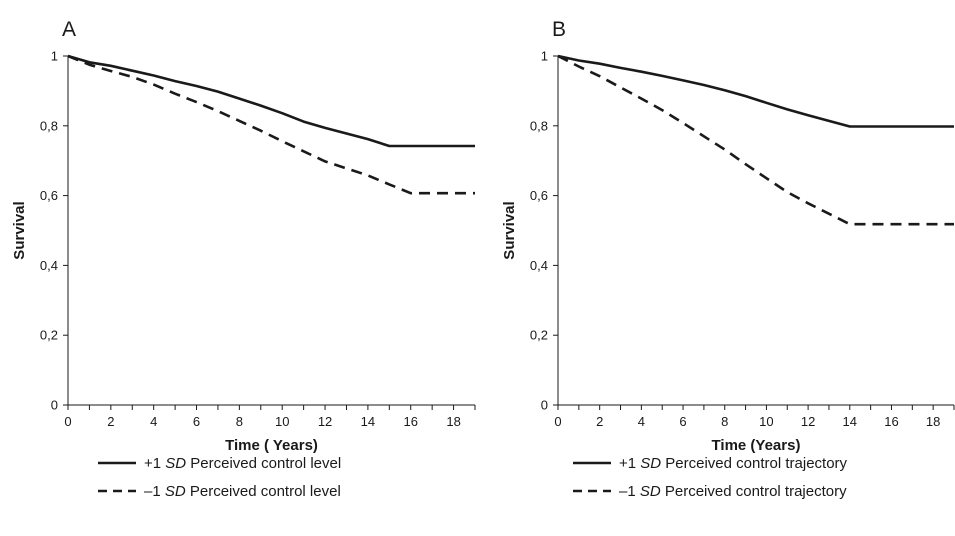  I want to click on x-axis-title: Time (Years), so click(756, 445).